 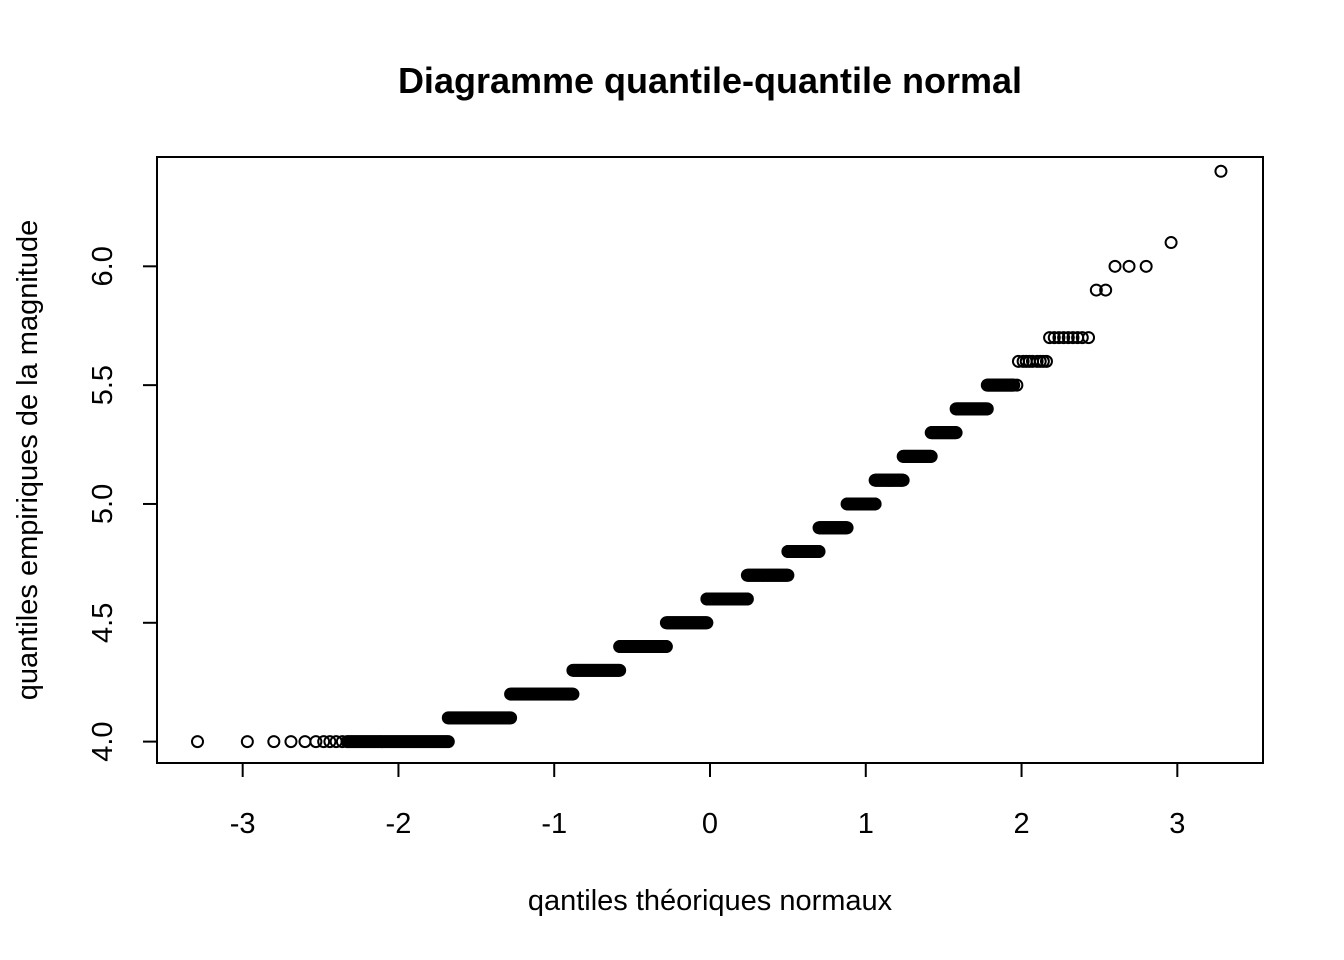 I want to click on x-tick-label: 2, so click(x=1021, y=824).